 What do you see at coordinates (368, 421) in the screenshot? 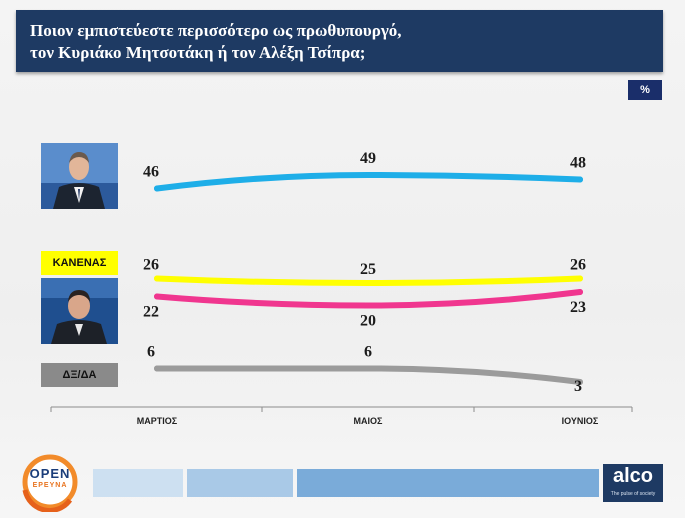
I see `x-tick-label: ΜΑΙΟΣ` at bounding box center [368, 421].